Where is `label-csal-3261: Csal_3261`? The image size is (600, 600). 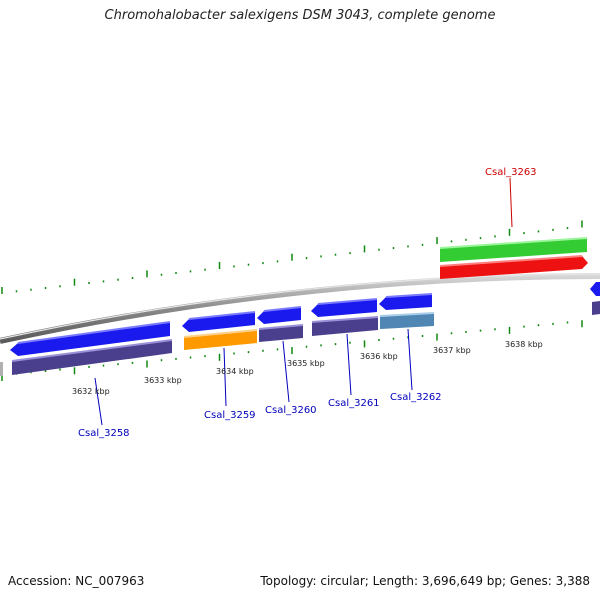 label-csal-3261: Csal_3261 is located at coordinates (354, 403).